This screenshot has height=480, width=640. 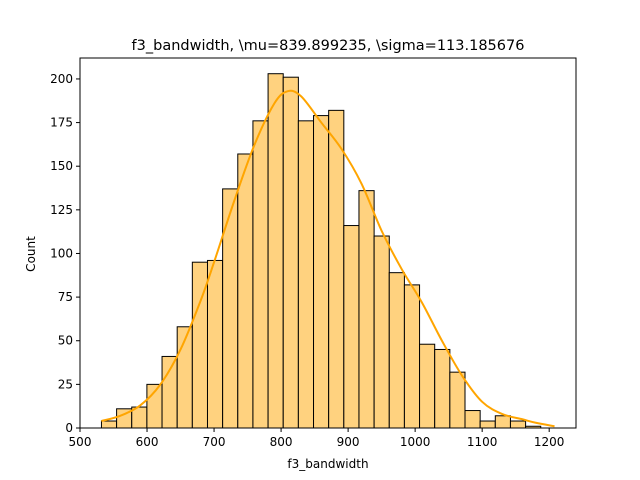 I want to click on x-axis-label: f3_bandwidth, so click(x=327, y=464).